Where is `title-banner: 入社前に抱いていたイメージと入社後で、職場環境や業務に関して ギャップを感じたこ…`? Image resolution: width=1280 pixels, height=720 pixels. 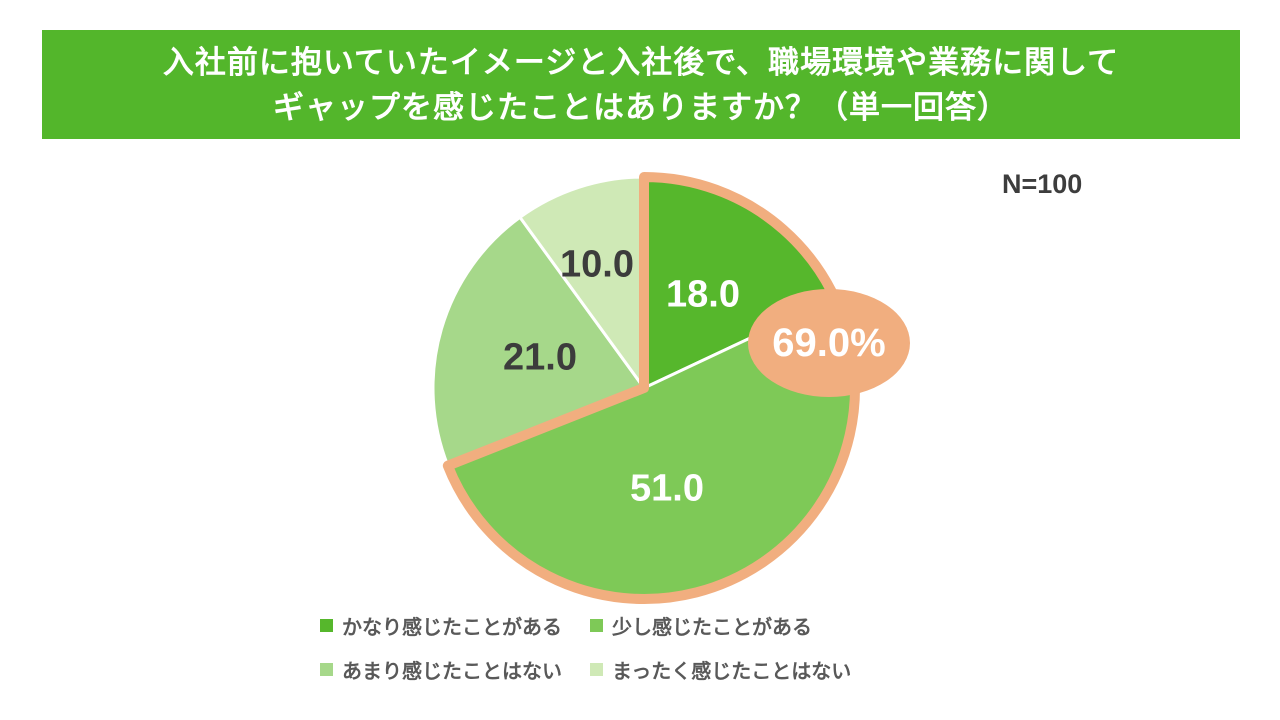 title-banner: 入社前に抱いていたイメージと入社後で、職場環境や業務に関して ギャップを感じたこ… is located at coordinates (641, 84).